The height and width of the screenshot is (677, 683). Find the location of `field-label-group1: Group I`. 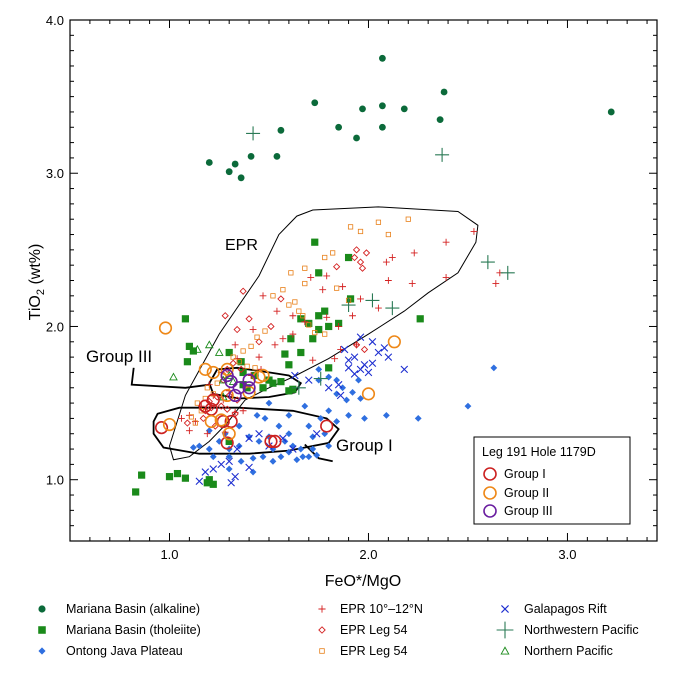

field-label-group1: Group I is located at coordinates (364, 445).